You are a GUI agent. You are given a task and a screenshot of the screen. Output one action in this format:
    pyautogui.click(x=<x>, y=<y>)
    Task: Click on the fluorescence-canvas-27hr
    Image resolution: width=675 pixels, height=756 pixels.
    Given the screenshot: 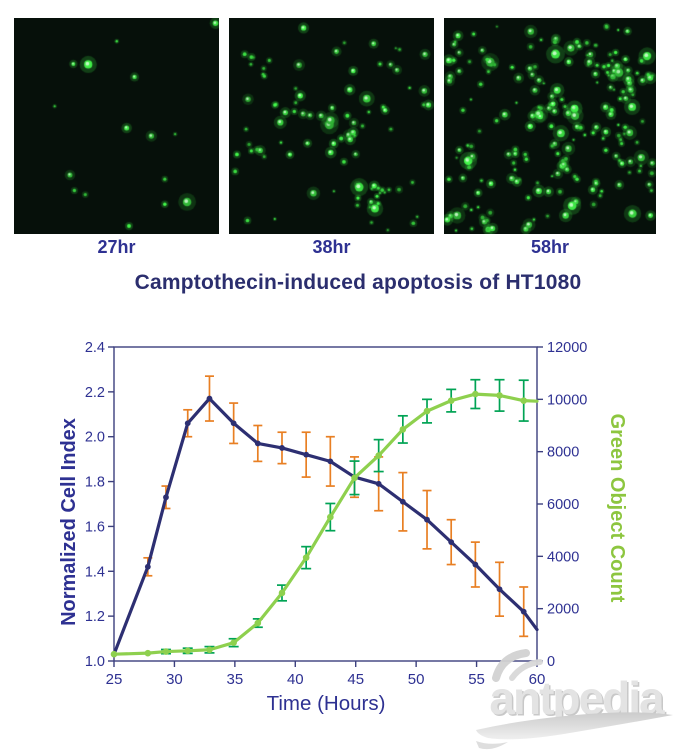 What is the action you would take?
    pyautogui.click(x=116, y=126)
    